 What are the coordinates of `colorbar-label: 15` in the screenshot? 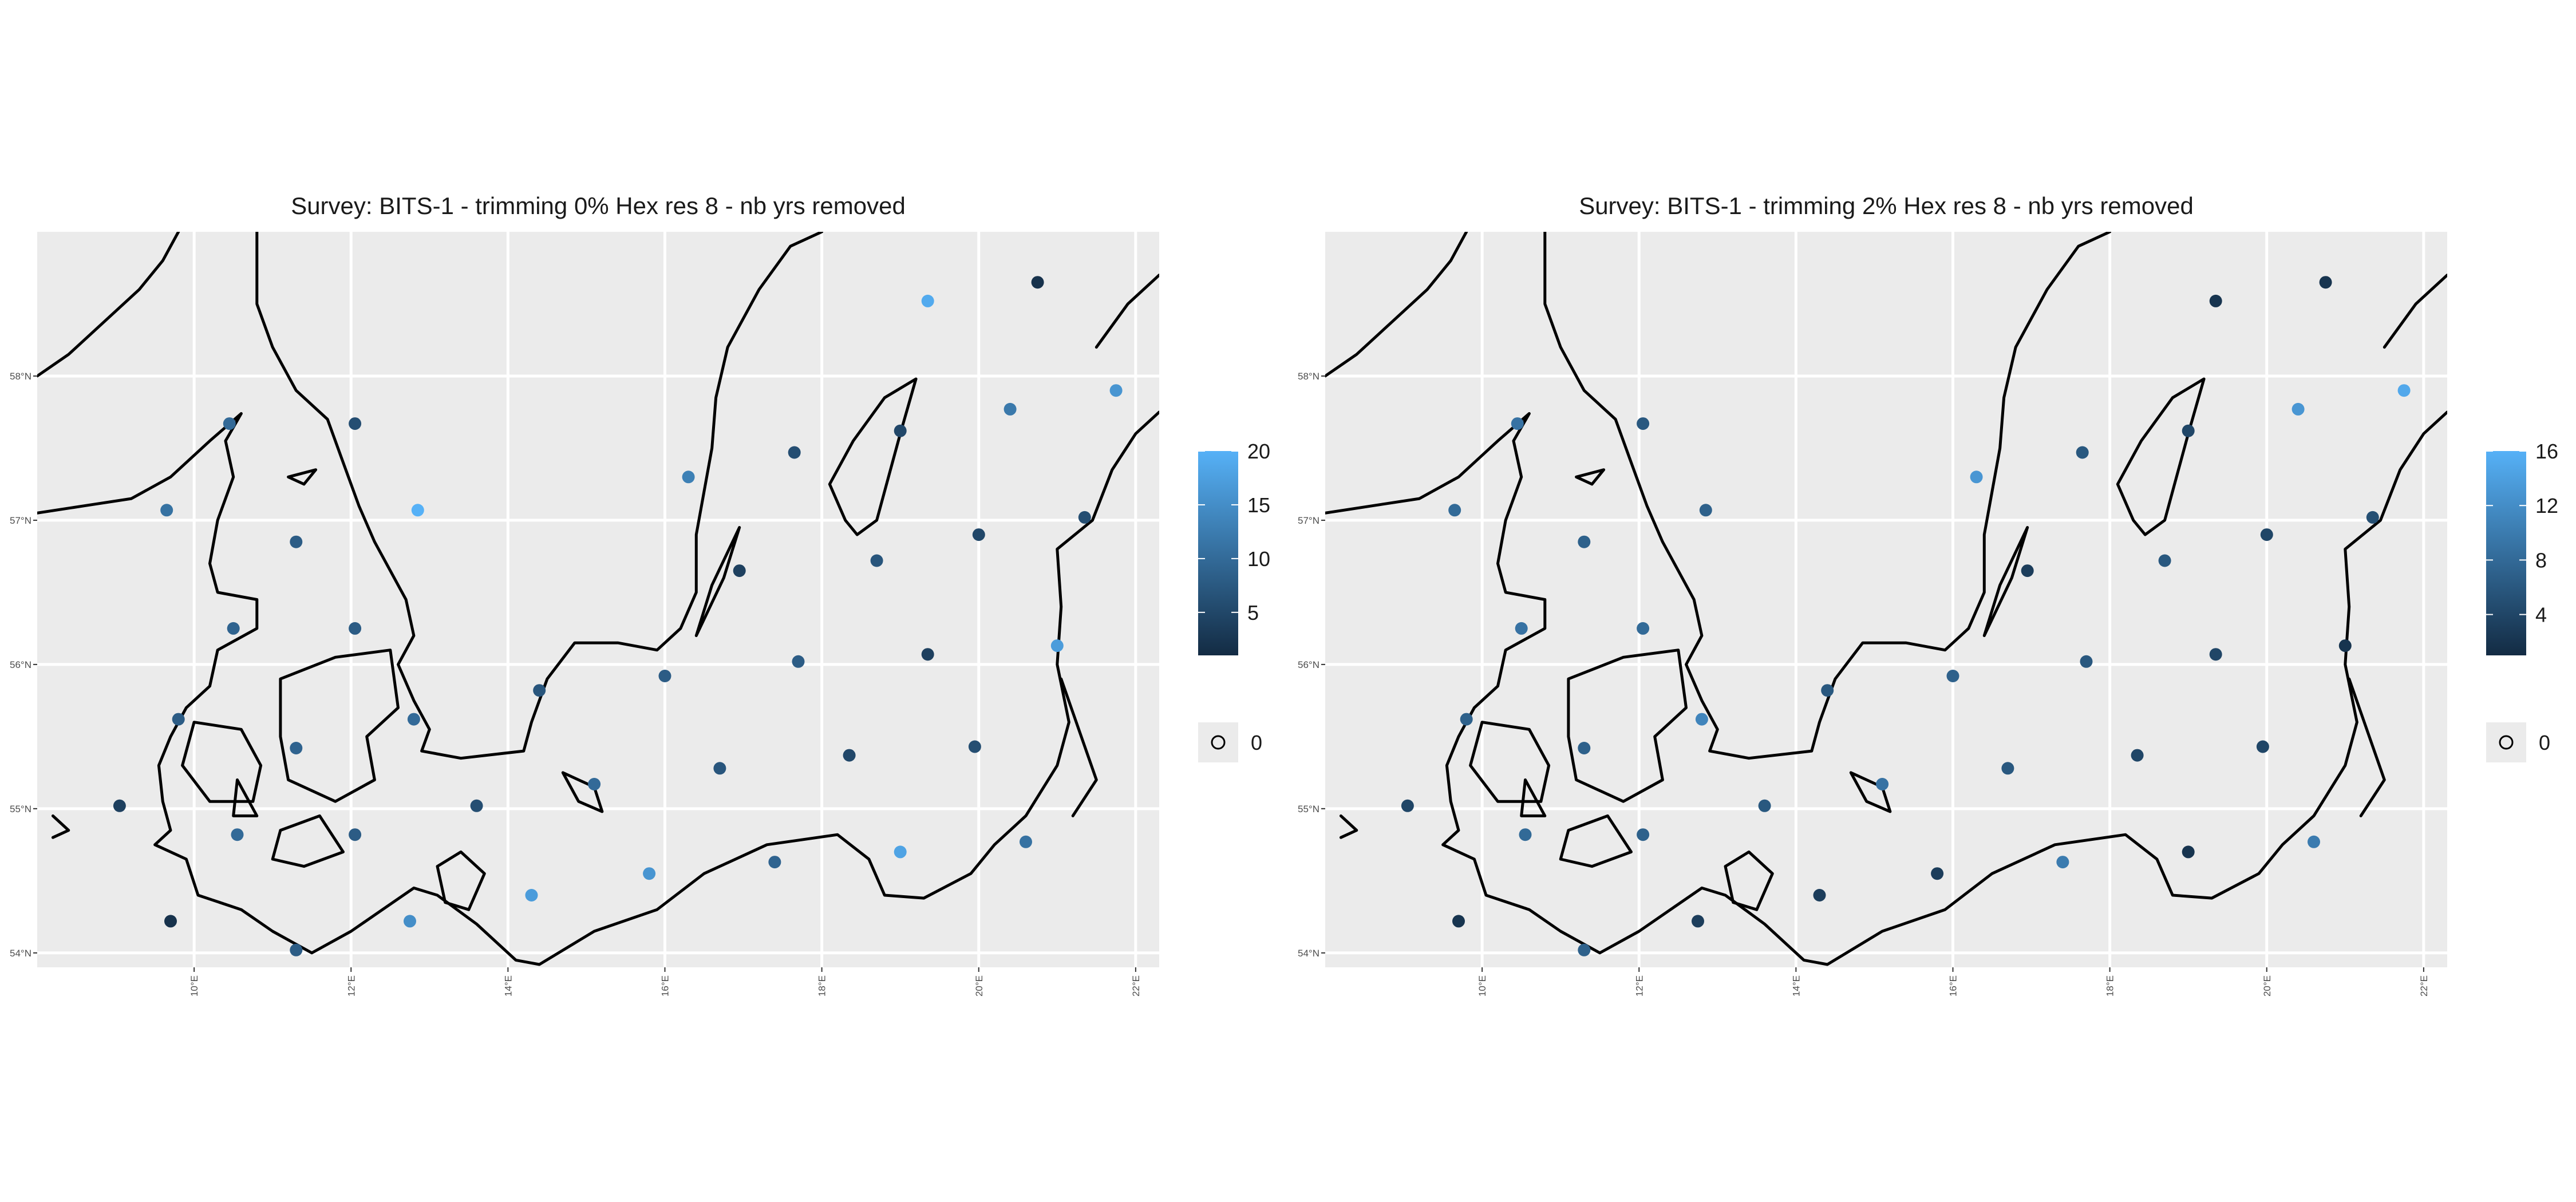 It's located at (1258, 505).